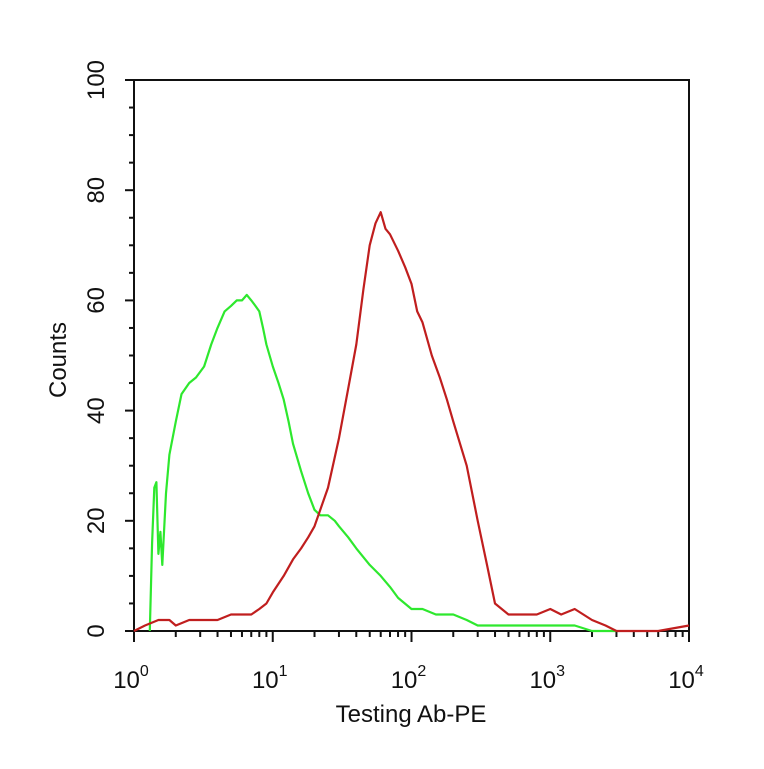 The height and width of the screenshot is (769, 764). What do you see at coordinates (96, 630) in the screenshot?
I see `y-tick-label: 0` at bounding box center [96, 630].